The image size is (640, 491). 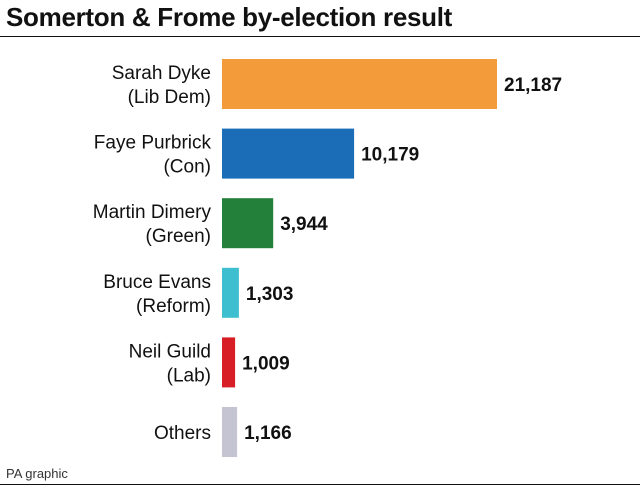 What do you see at coordinates (161, 85) in the screenshot?
I see `category-label-0: Sarah Dyke (Lib Dem)` at bounding box center [161, 85].